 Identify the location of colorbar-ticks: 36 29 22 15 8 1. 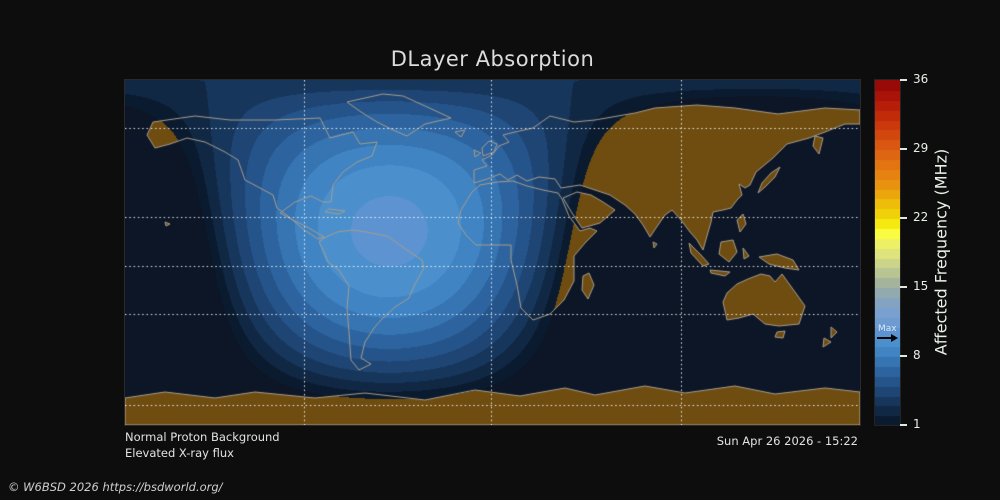
(924, 251).